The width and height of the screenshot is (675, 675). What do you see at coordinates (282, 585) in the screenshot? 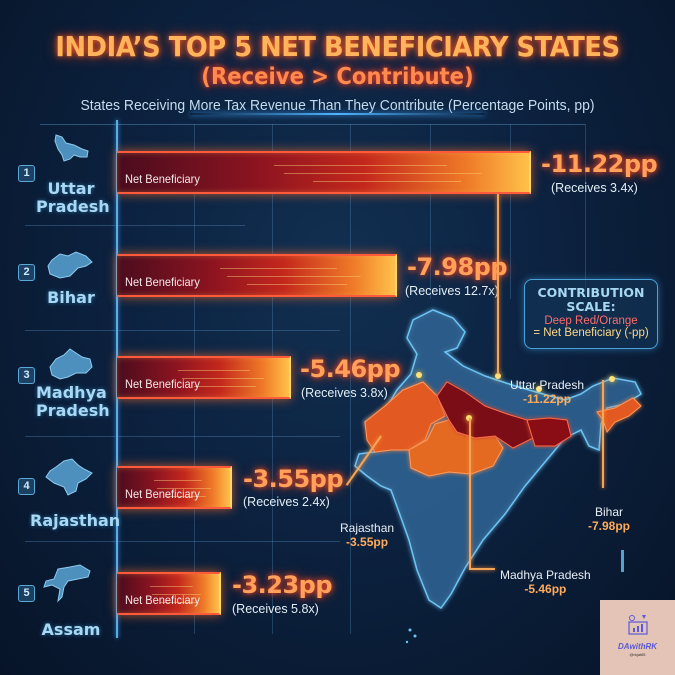
I see `value-label: -3.23pp` at bounding box center [282, 585].